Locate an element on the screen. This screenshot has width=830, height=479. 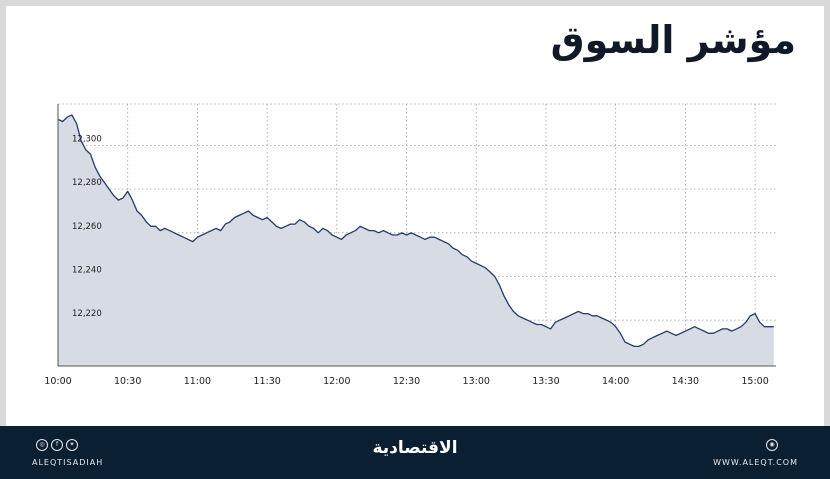
web-icons: ◉ is located at coordinates (772, 445).